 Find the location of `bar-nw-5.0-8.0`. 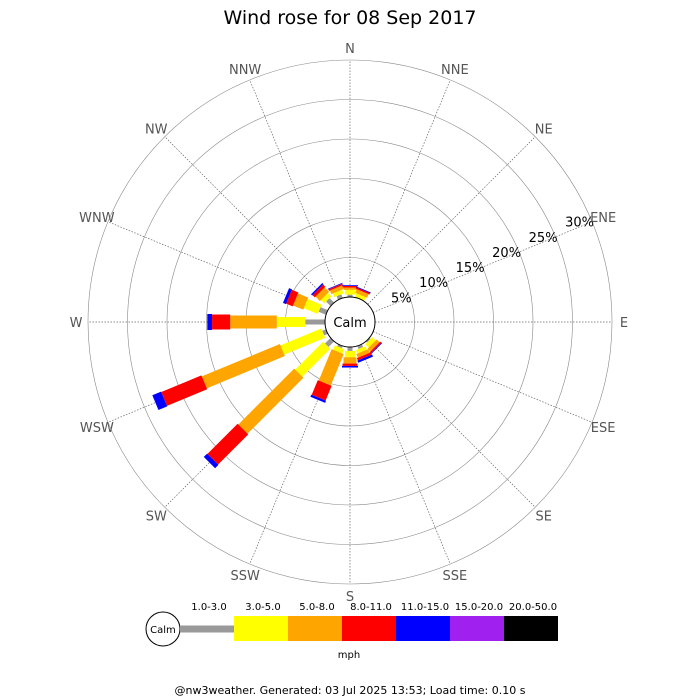

bar-nw-5.0-8.0 is located at coordinates (322, 294).